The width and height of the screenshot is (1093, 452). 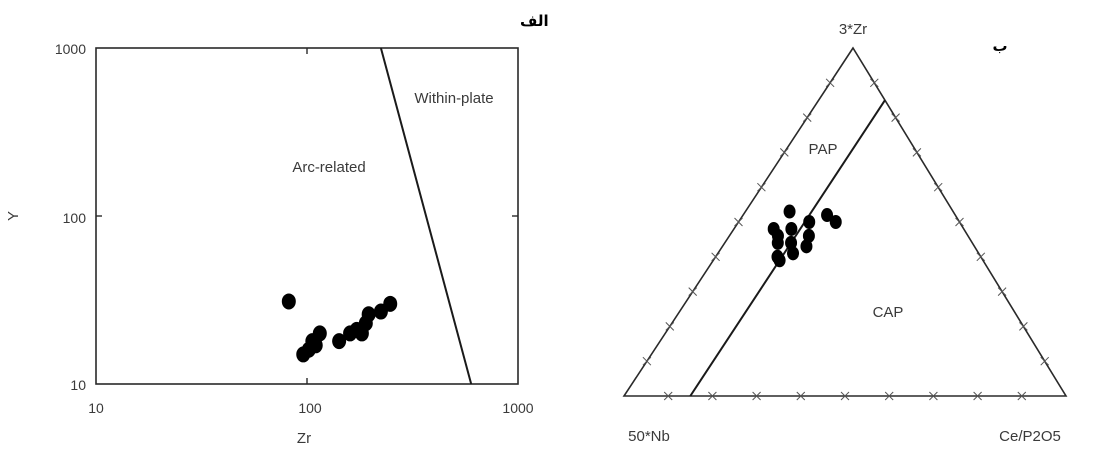 I want to click on region-label-within-plate: Within-plate, so click(x=453, y=98).